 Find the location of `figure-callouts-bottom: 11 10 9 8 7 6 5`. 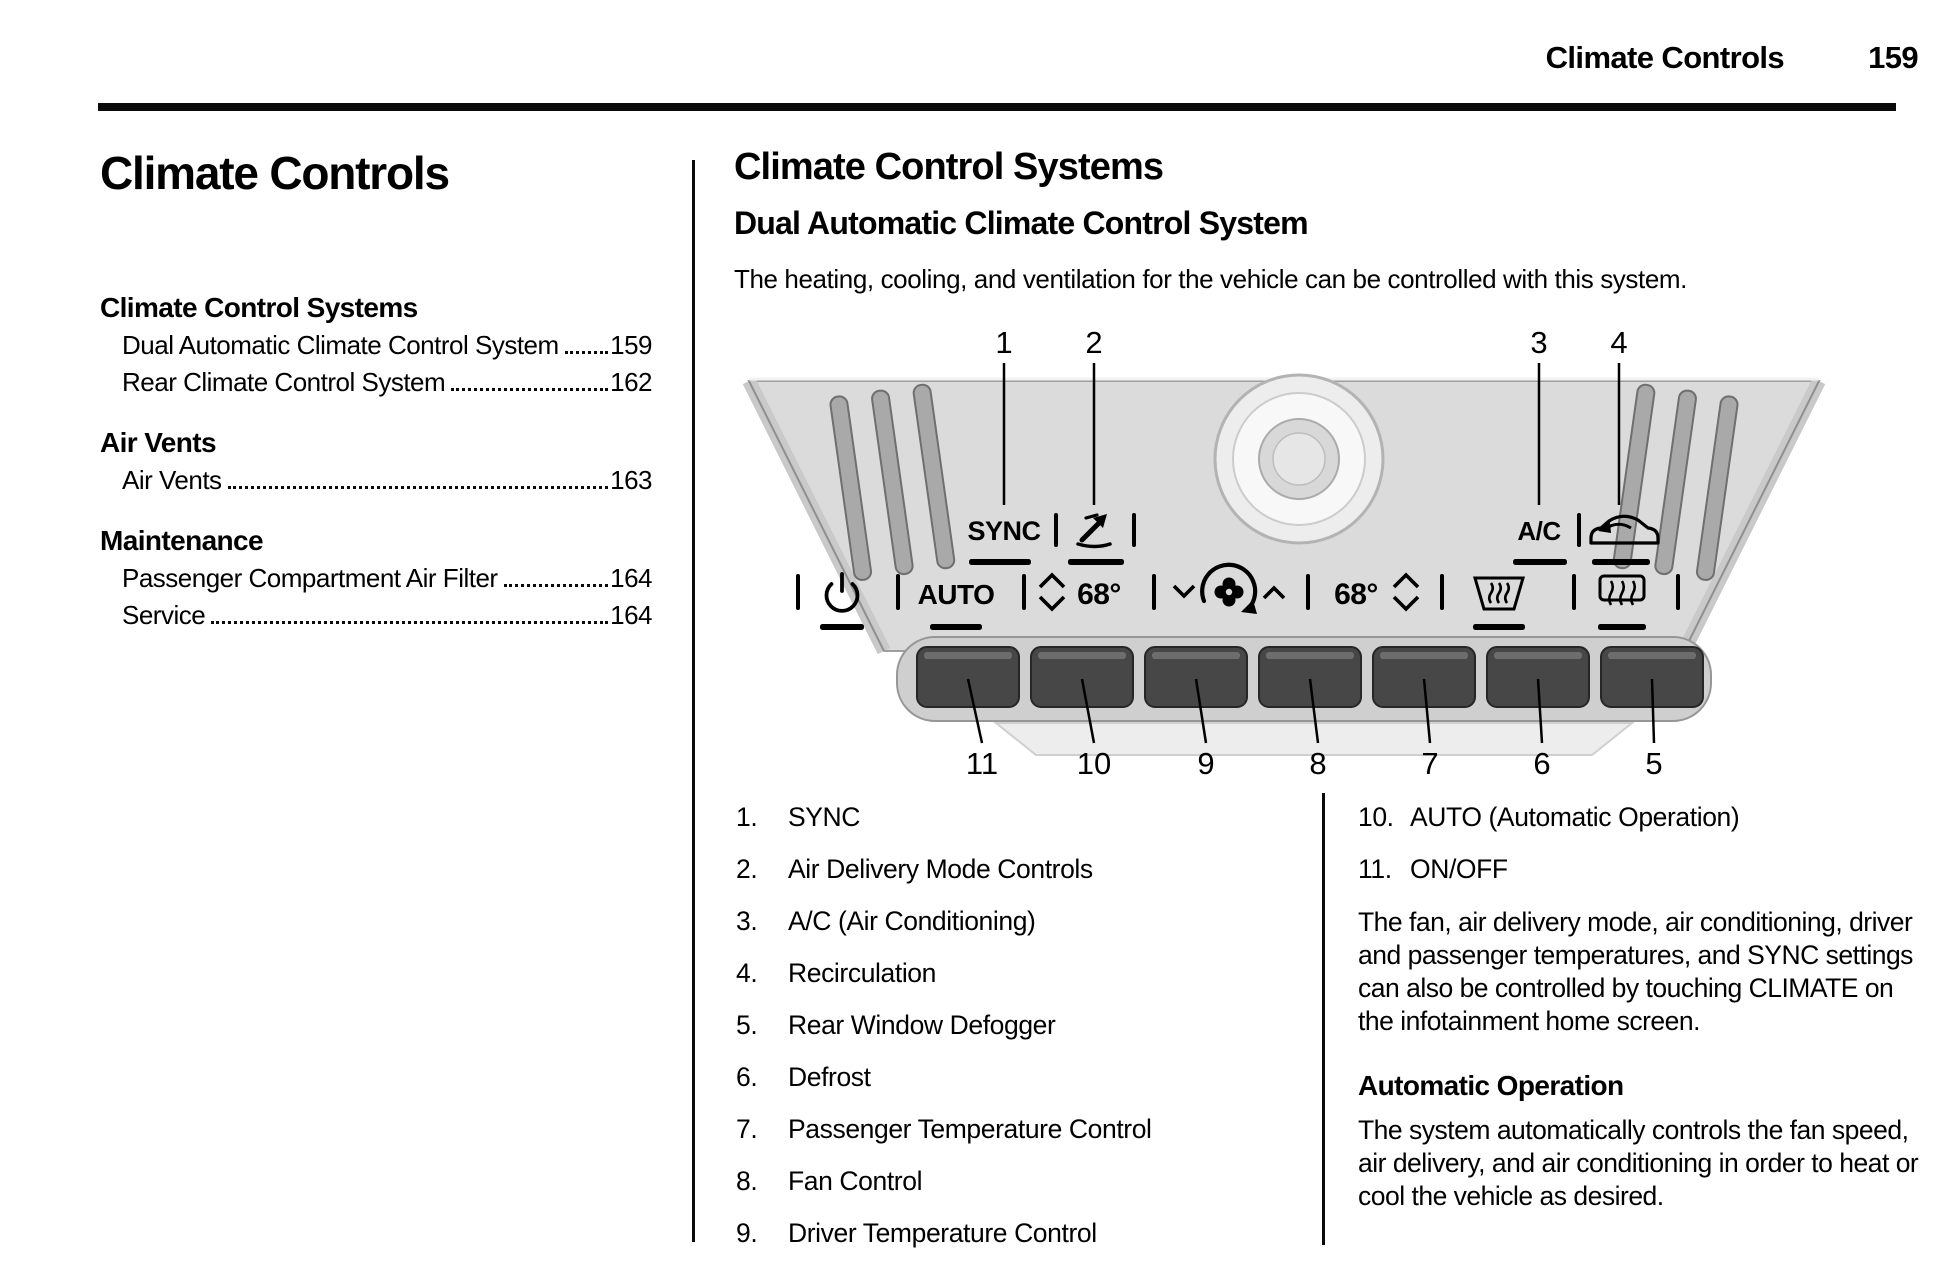

figure-callouts-bottom: 11 10 9 8 7 6 5 is located at coordinates (1314, 729).